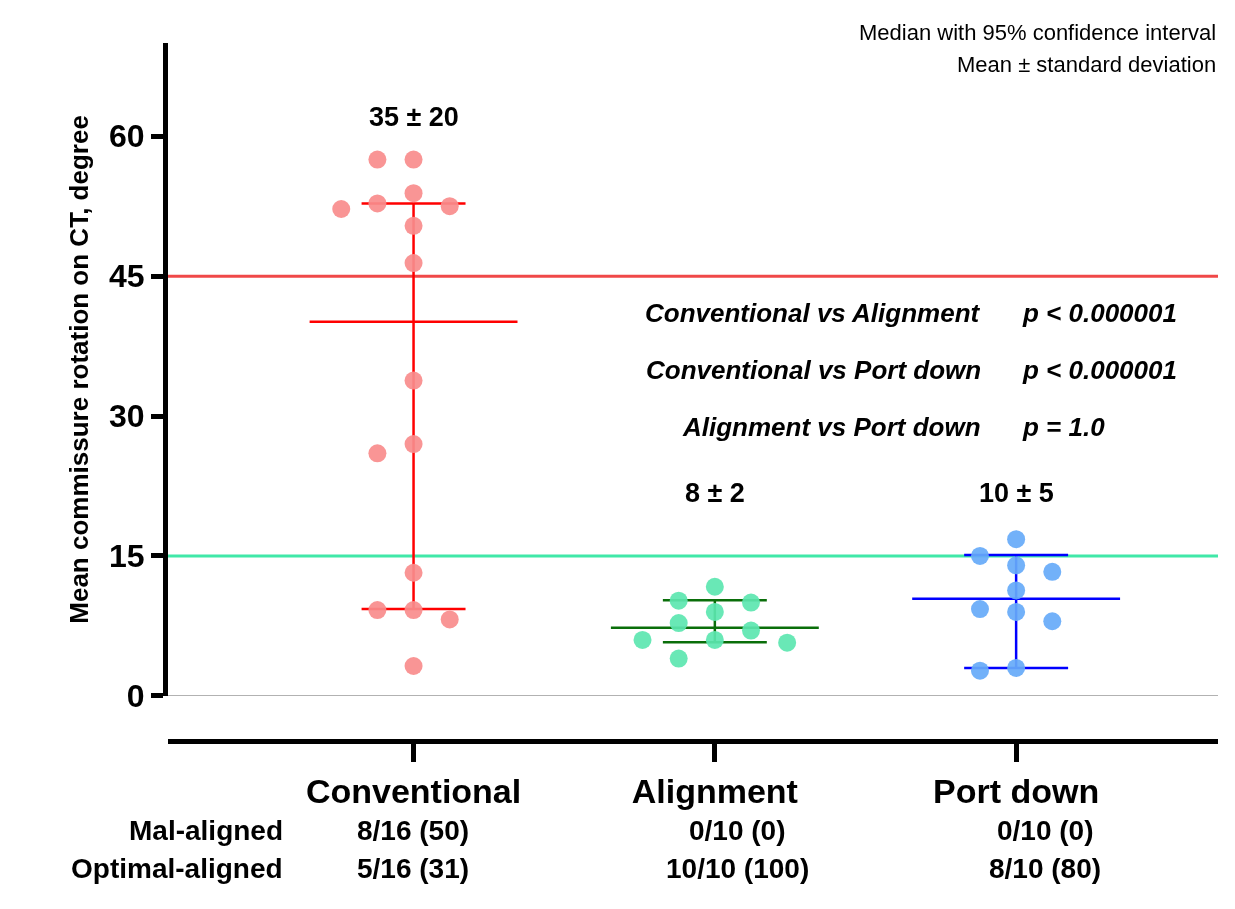 This screenshot has width=1235, height=909. I want to click on x-tick-label: Alignment, so click(714, 791).